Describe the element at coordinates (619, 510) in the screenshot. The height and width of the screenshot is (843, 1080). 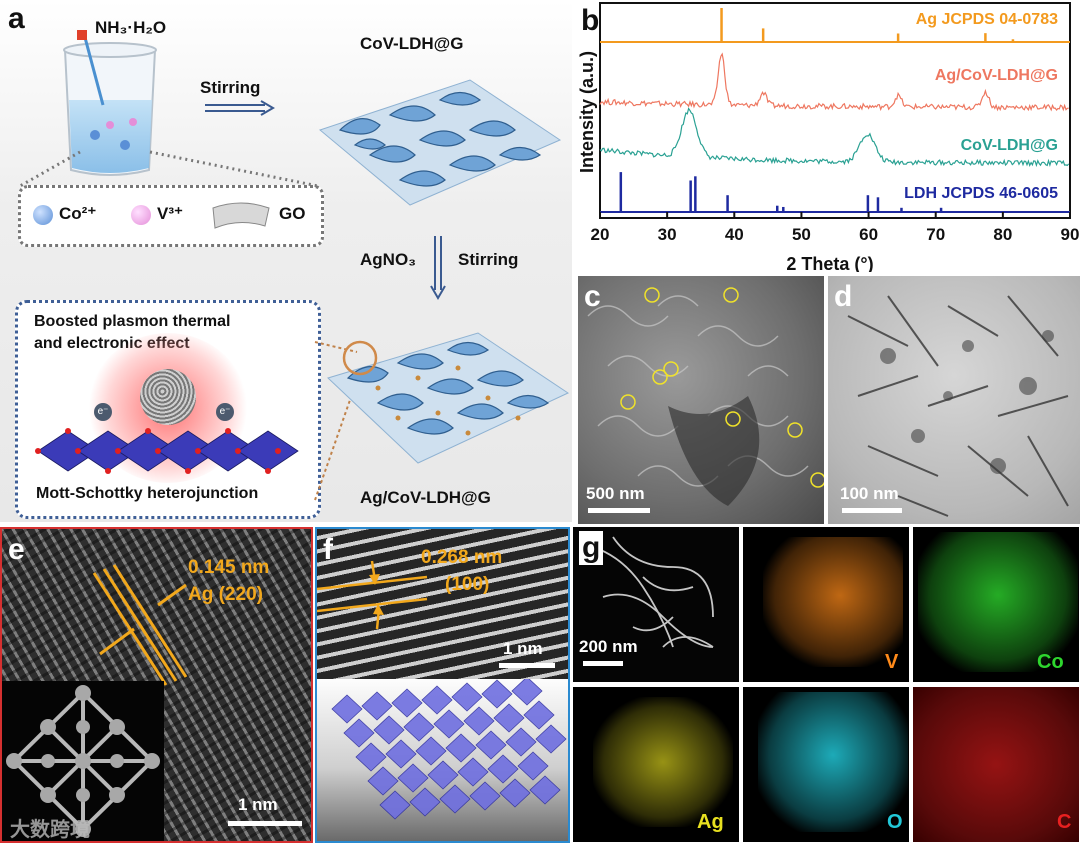
I see `scale-bar-c` at that location.